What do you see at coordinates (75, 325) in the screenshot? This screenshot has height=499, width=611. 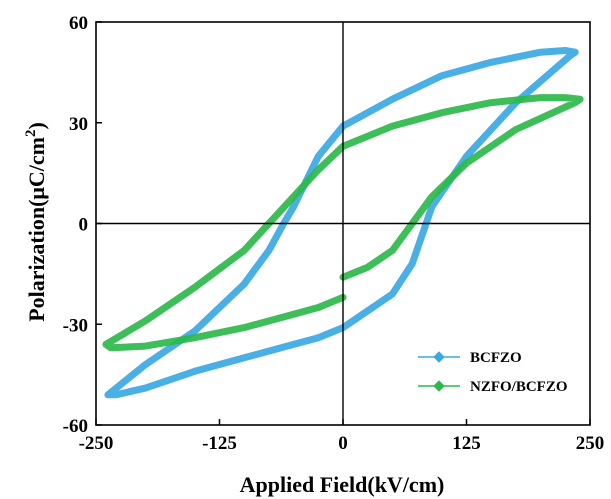 I see `y-tick-label: -30` at bounding box center [75, 325].